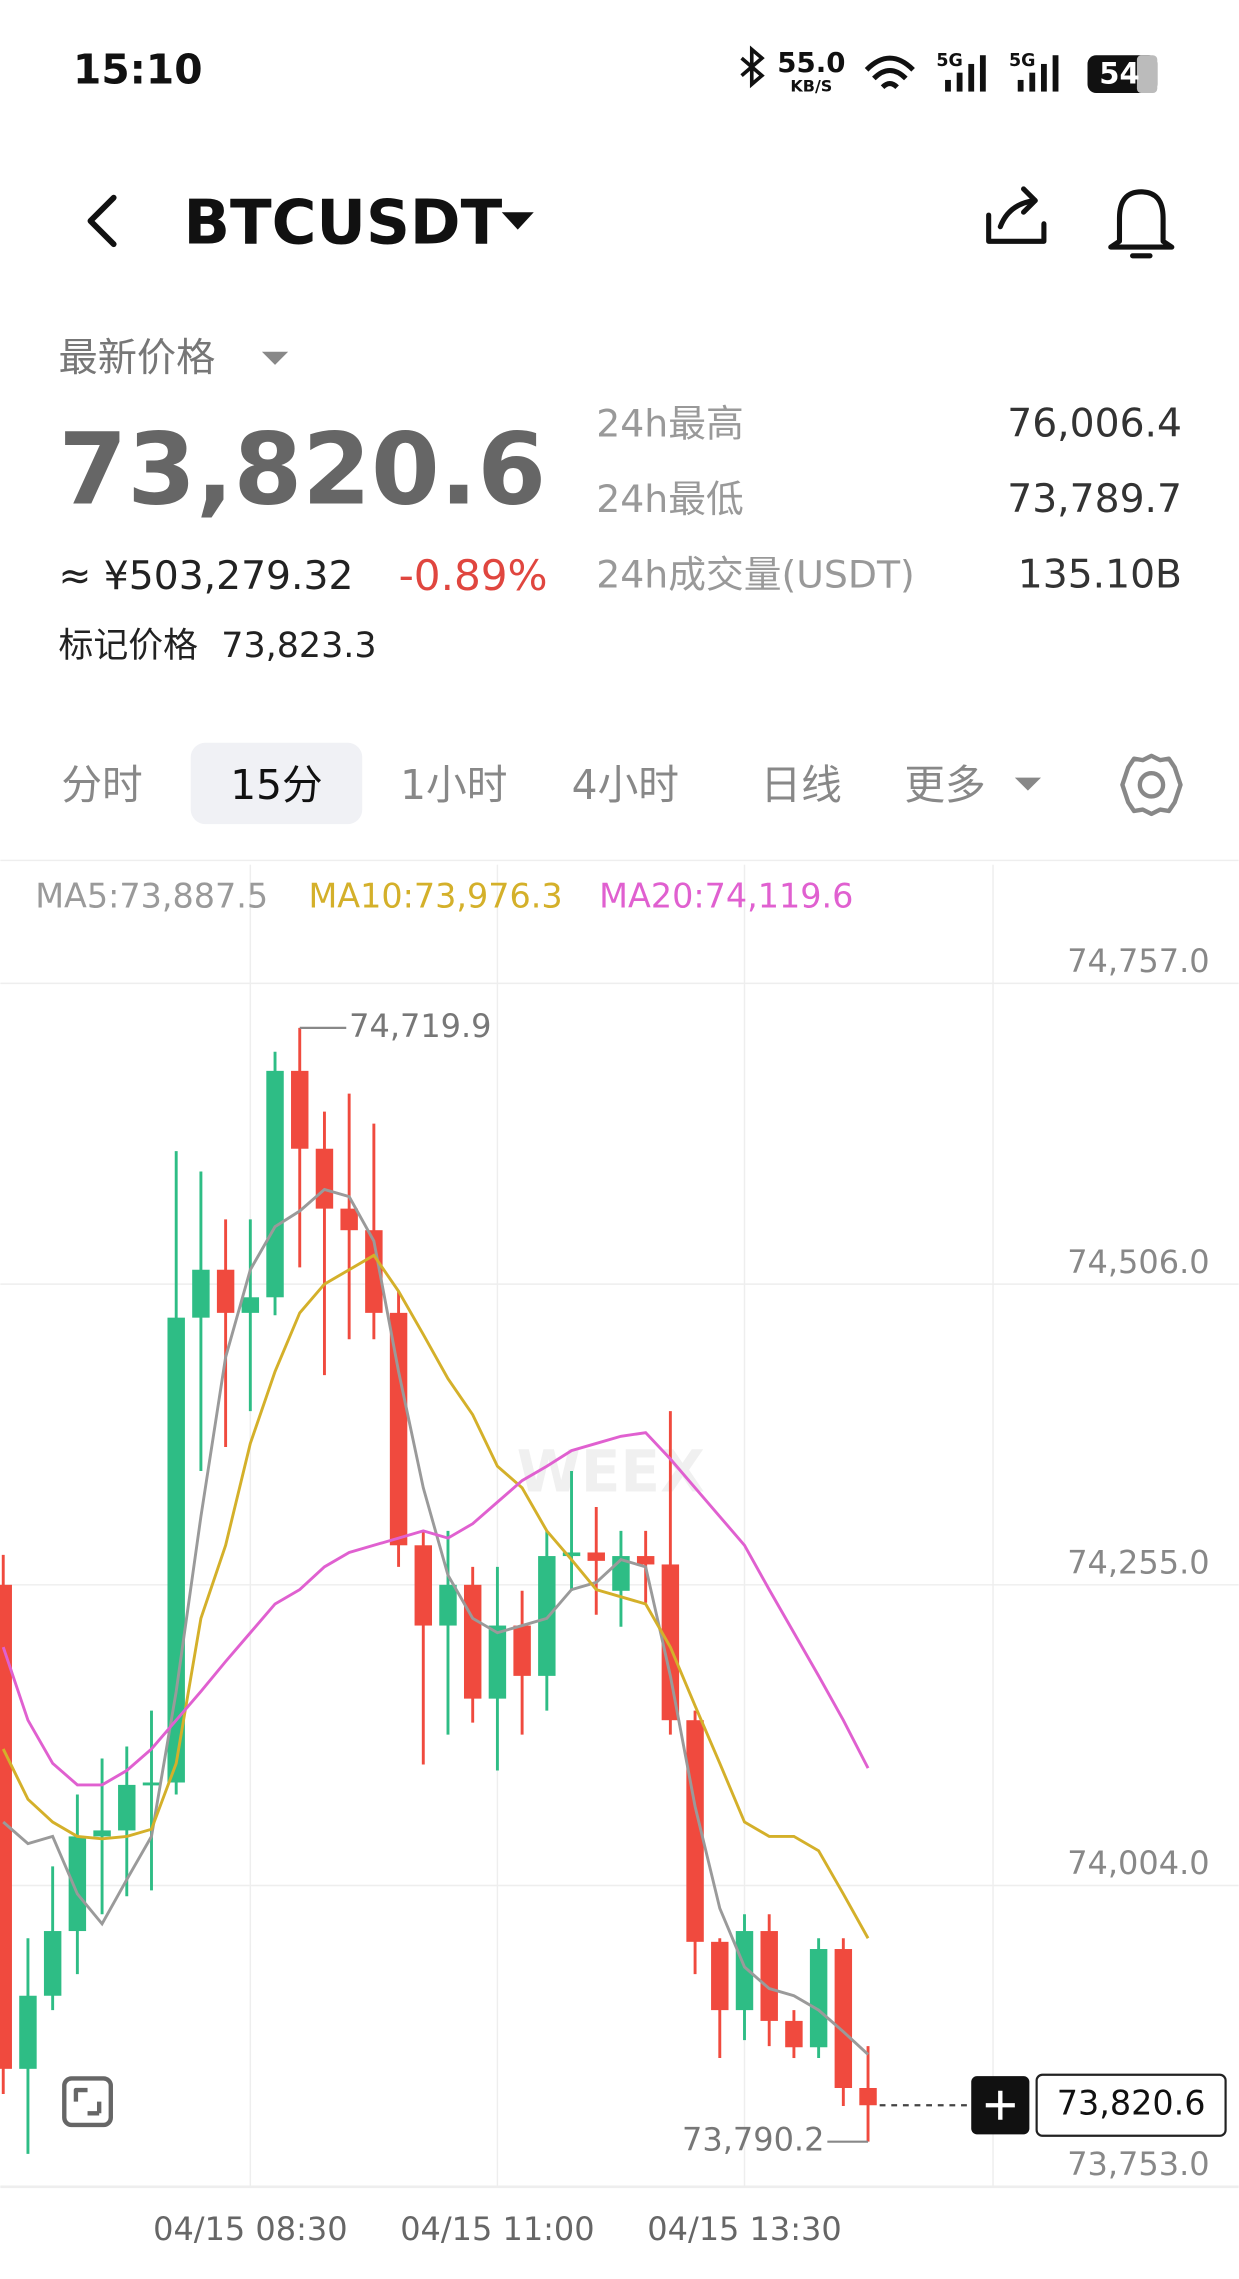 This screenshot has width=1239, height=2279. I want to click on interval-tab: 15分, so click(276, 785).